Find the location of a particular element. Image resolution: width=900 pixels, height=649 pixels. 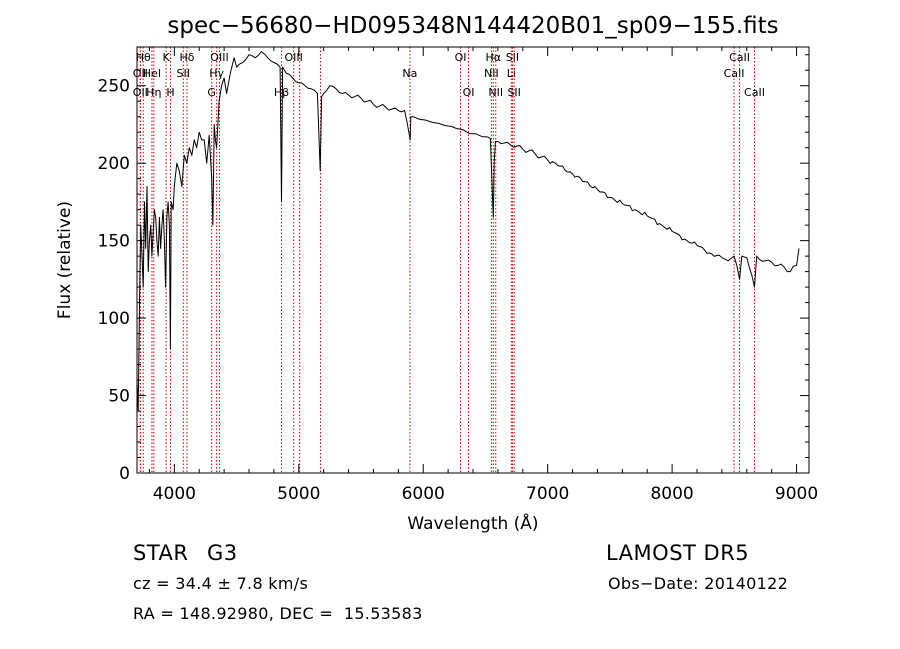

object-class: STAR is located at coordinates (161, 553).